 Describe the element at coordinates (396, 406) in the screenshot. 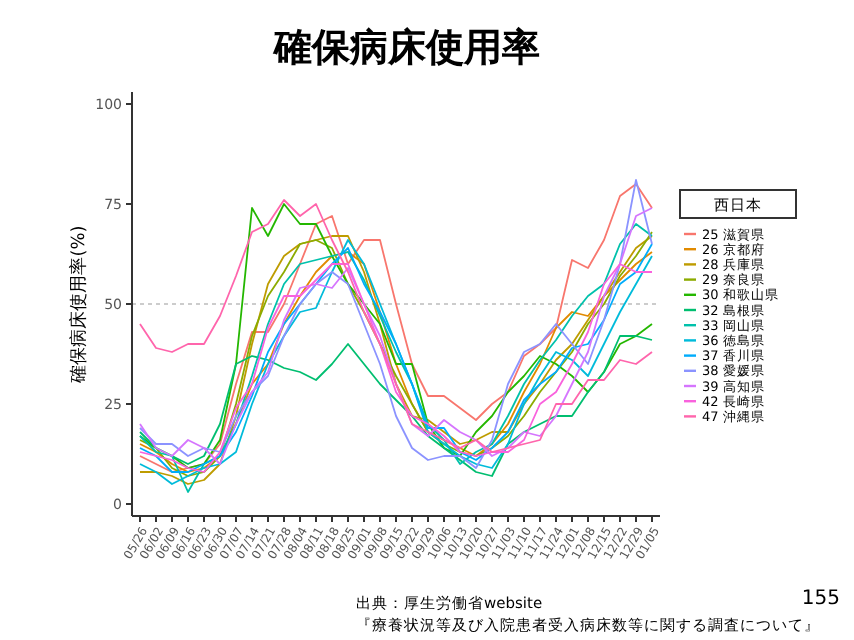

I see `line-series` at that location.